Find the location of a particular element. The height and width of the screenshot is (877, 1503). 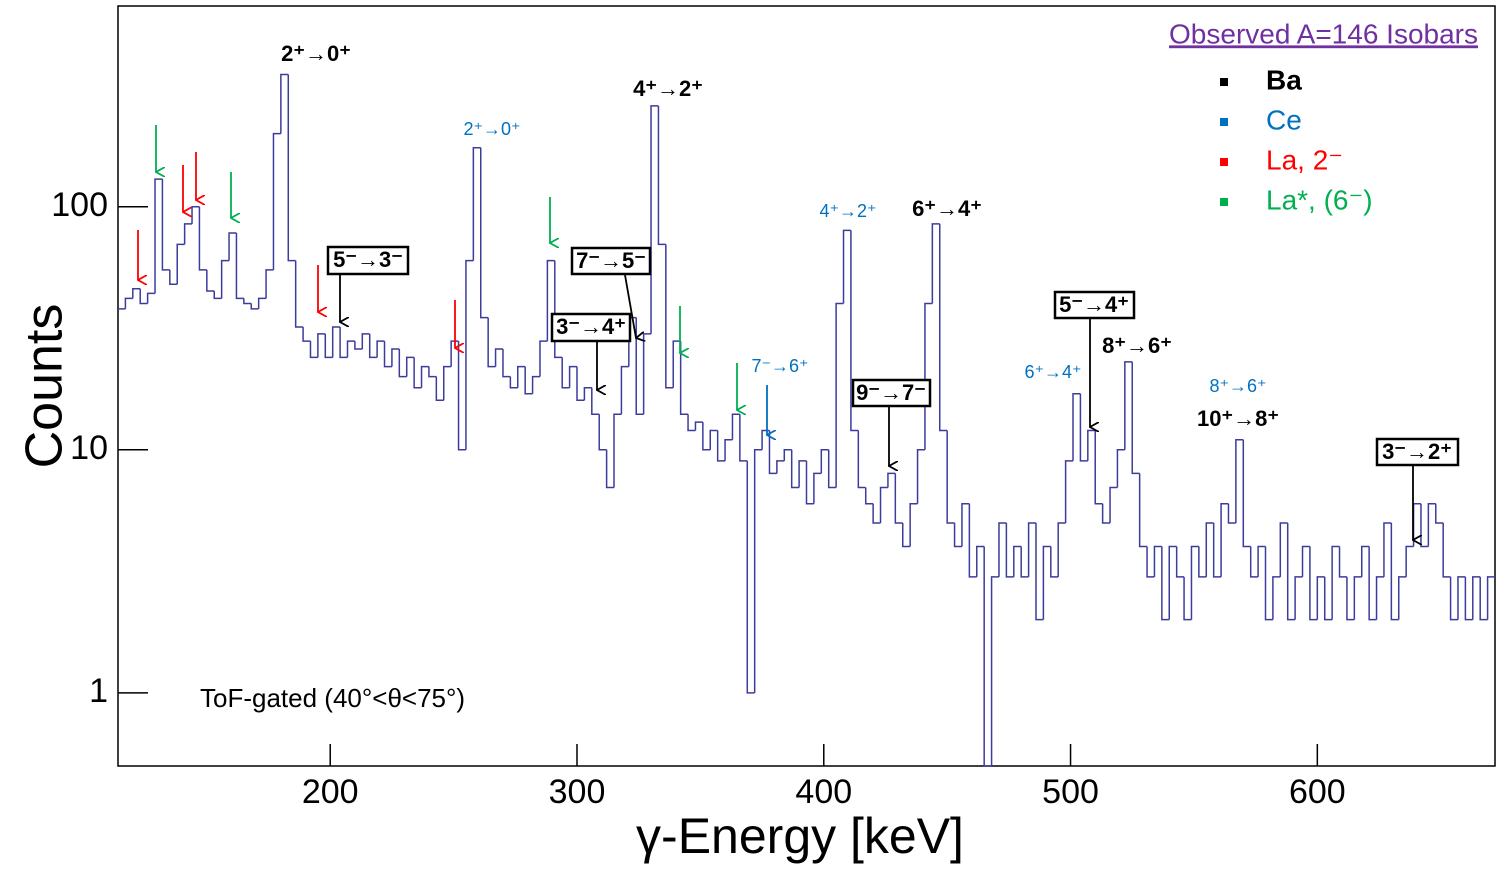

annotation: 6⁺→4⁺ is located at coordinates (947, 208).